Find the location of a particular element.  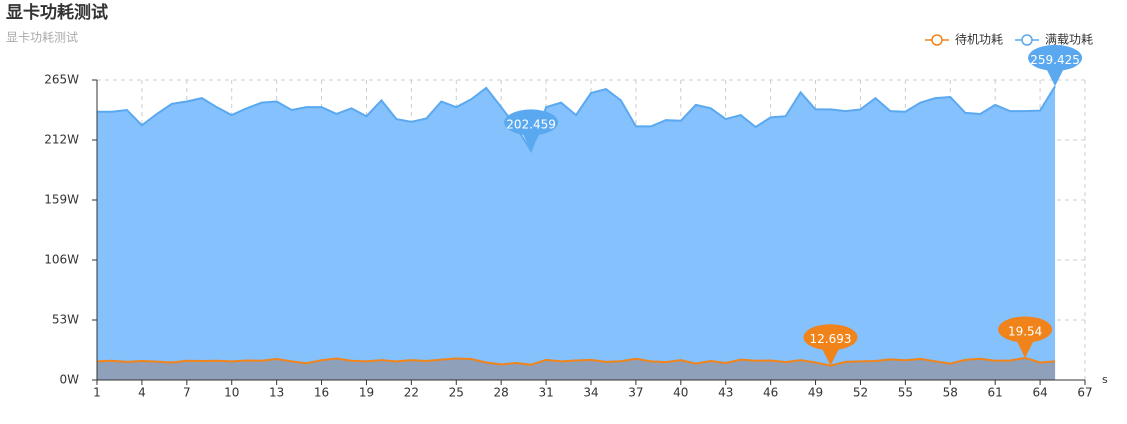

x-tick-label: 58 is located at coordinates (950, 393).